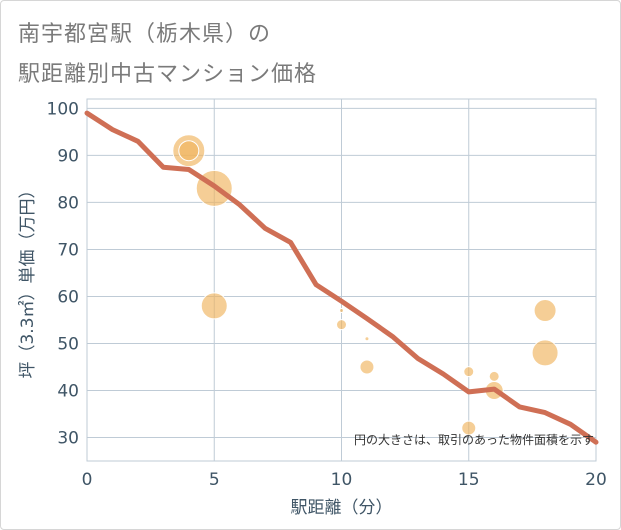 This screenshot has height=530, width=621. What do you see at coordinates (68, 344) in the screenshot?
I see `y-tick-label: 50` at bounding box center [68, 344].